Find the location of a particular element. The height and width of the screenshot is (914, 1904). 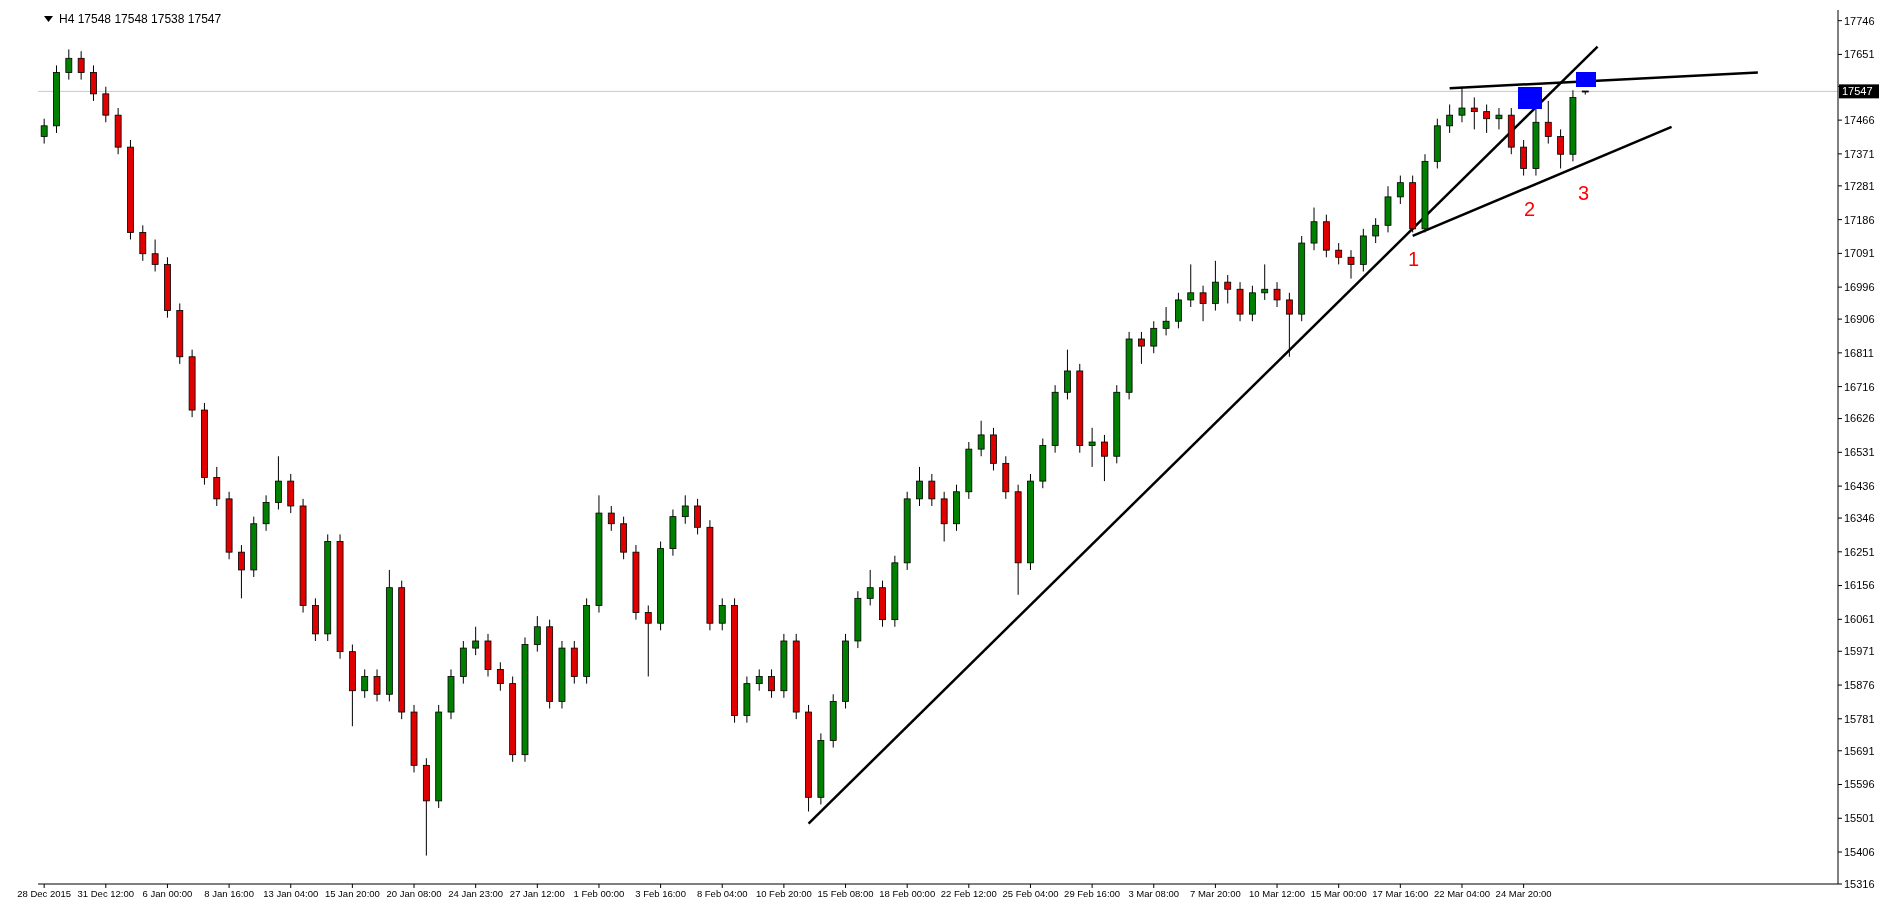

x-tick-label: 20 Jan 08:00 is located at coordinates (414, 893).